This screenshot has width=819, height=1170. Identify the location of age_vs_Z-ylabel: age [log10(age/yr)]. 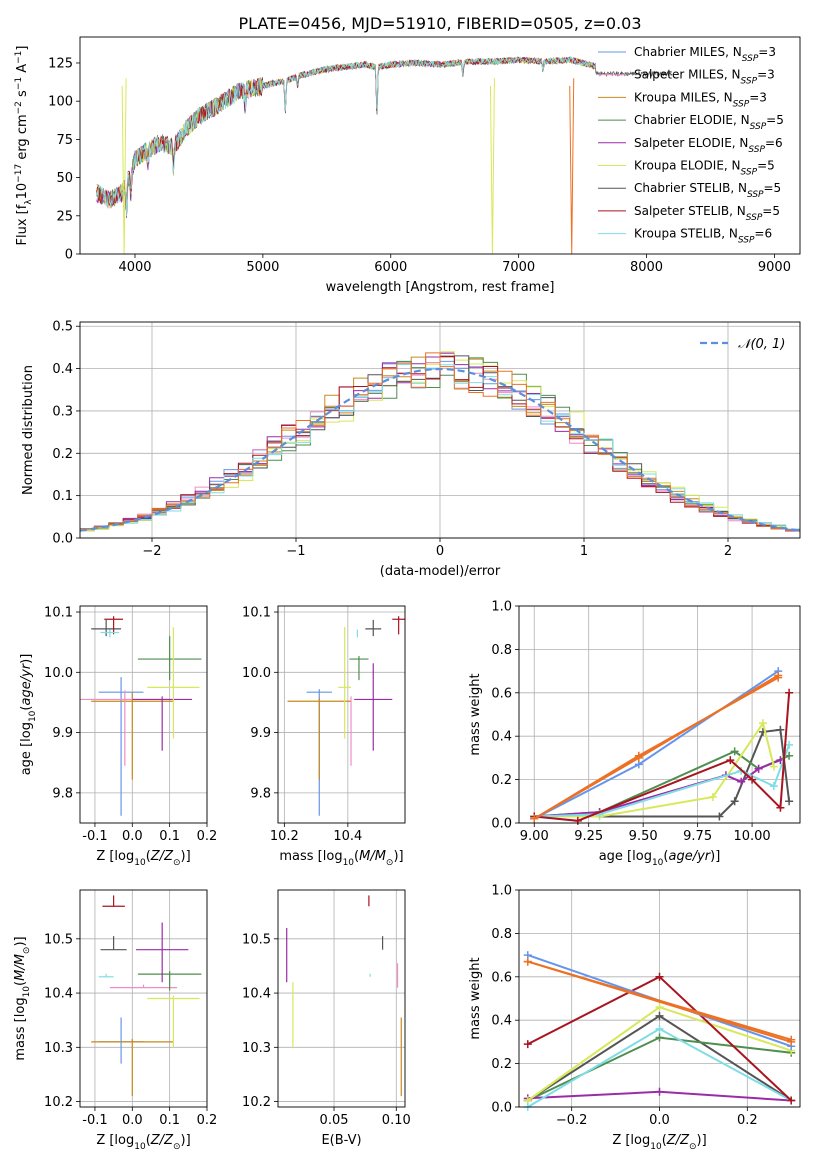
(28, 715).